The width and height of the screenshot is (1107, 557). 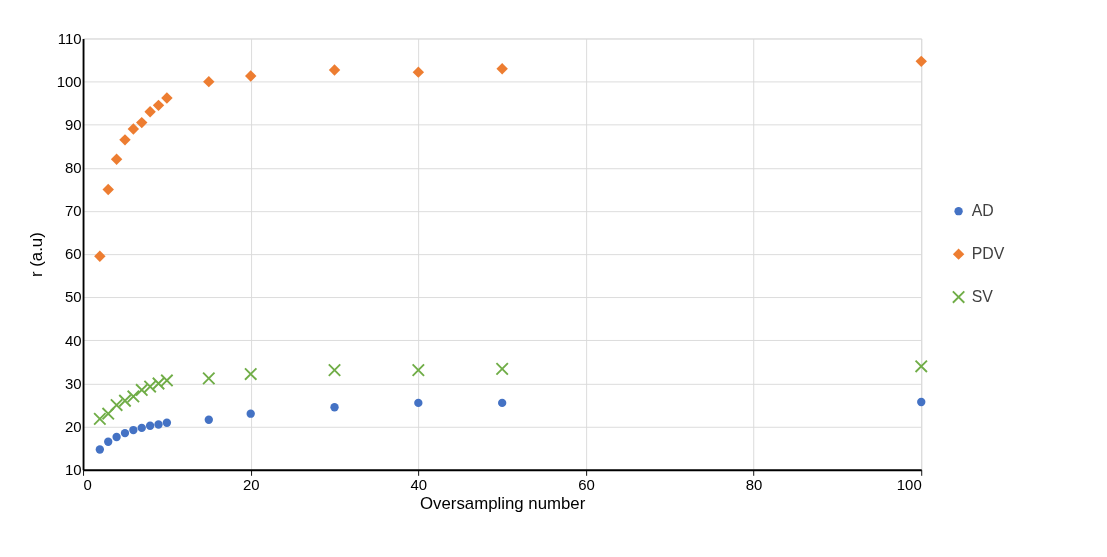 What do you see at coordinates (73, 124) in the screenshot?
I see `y-tick-label: 90` at bounding box center [73, 124].